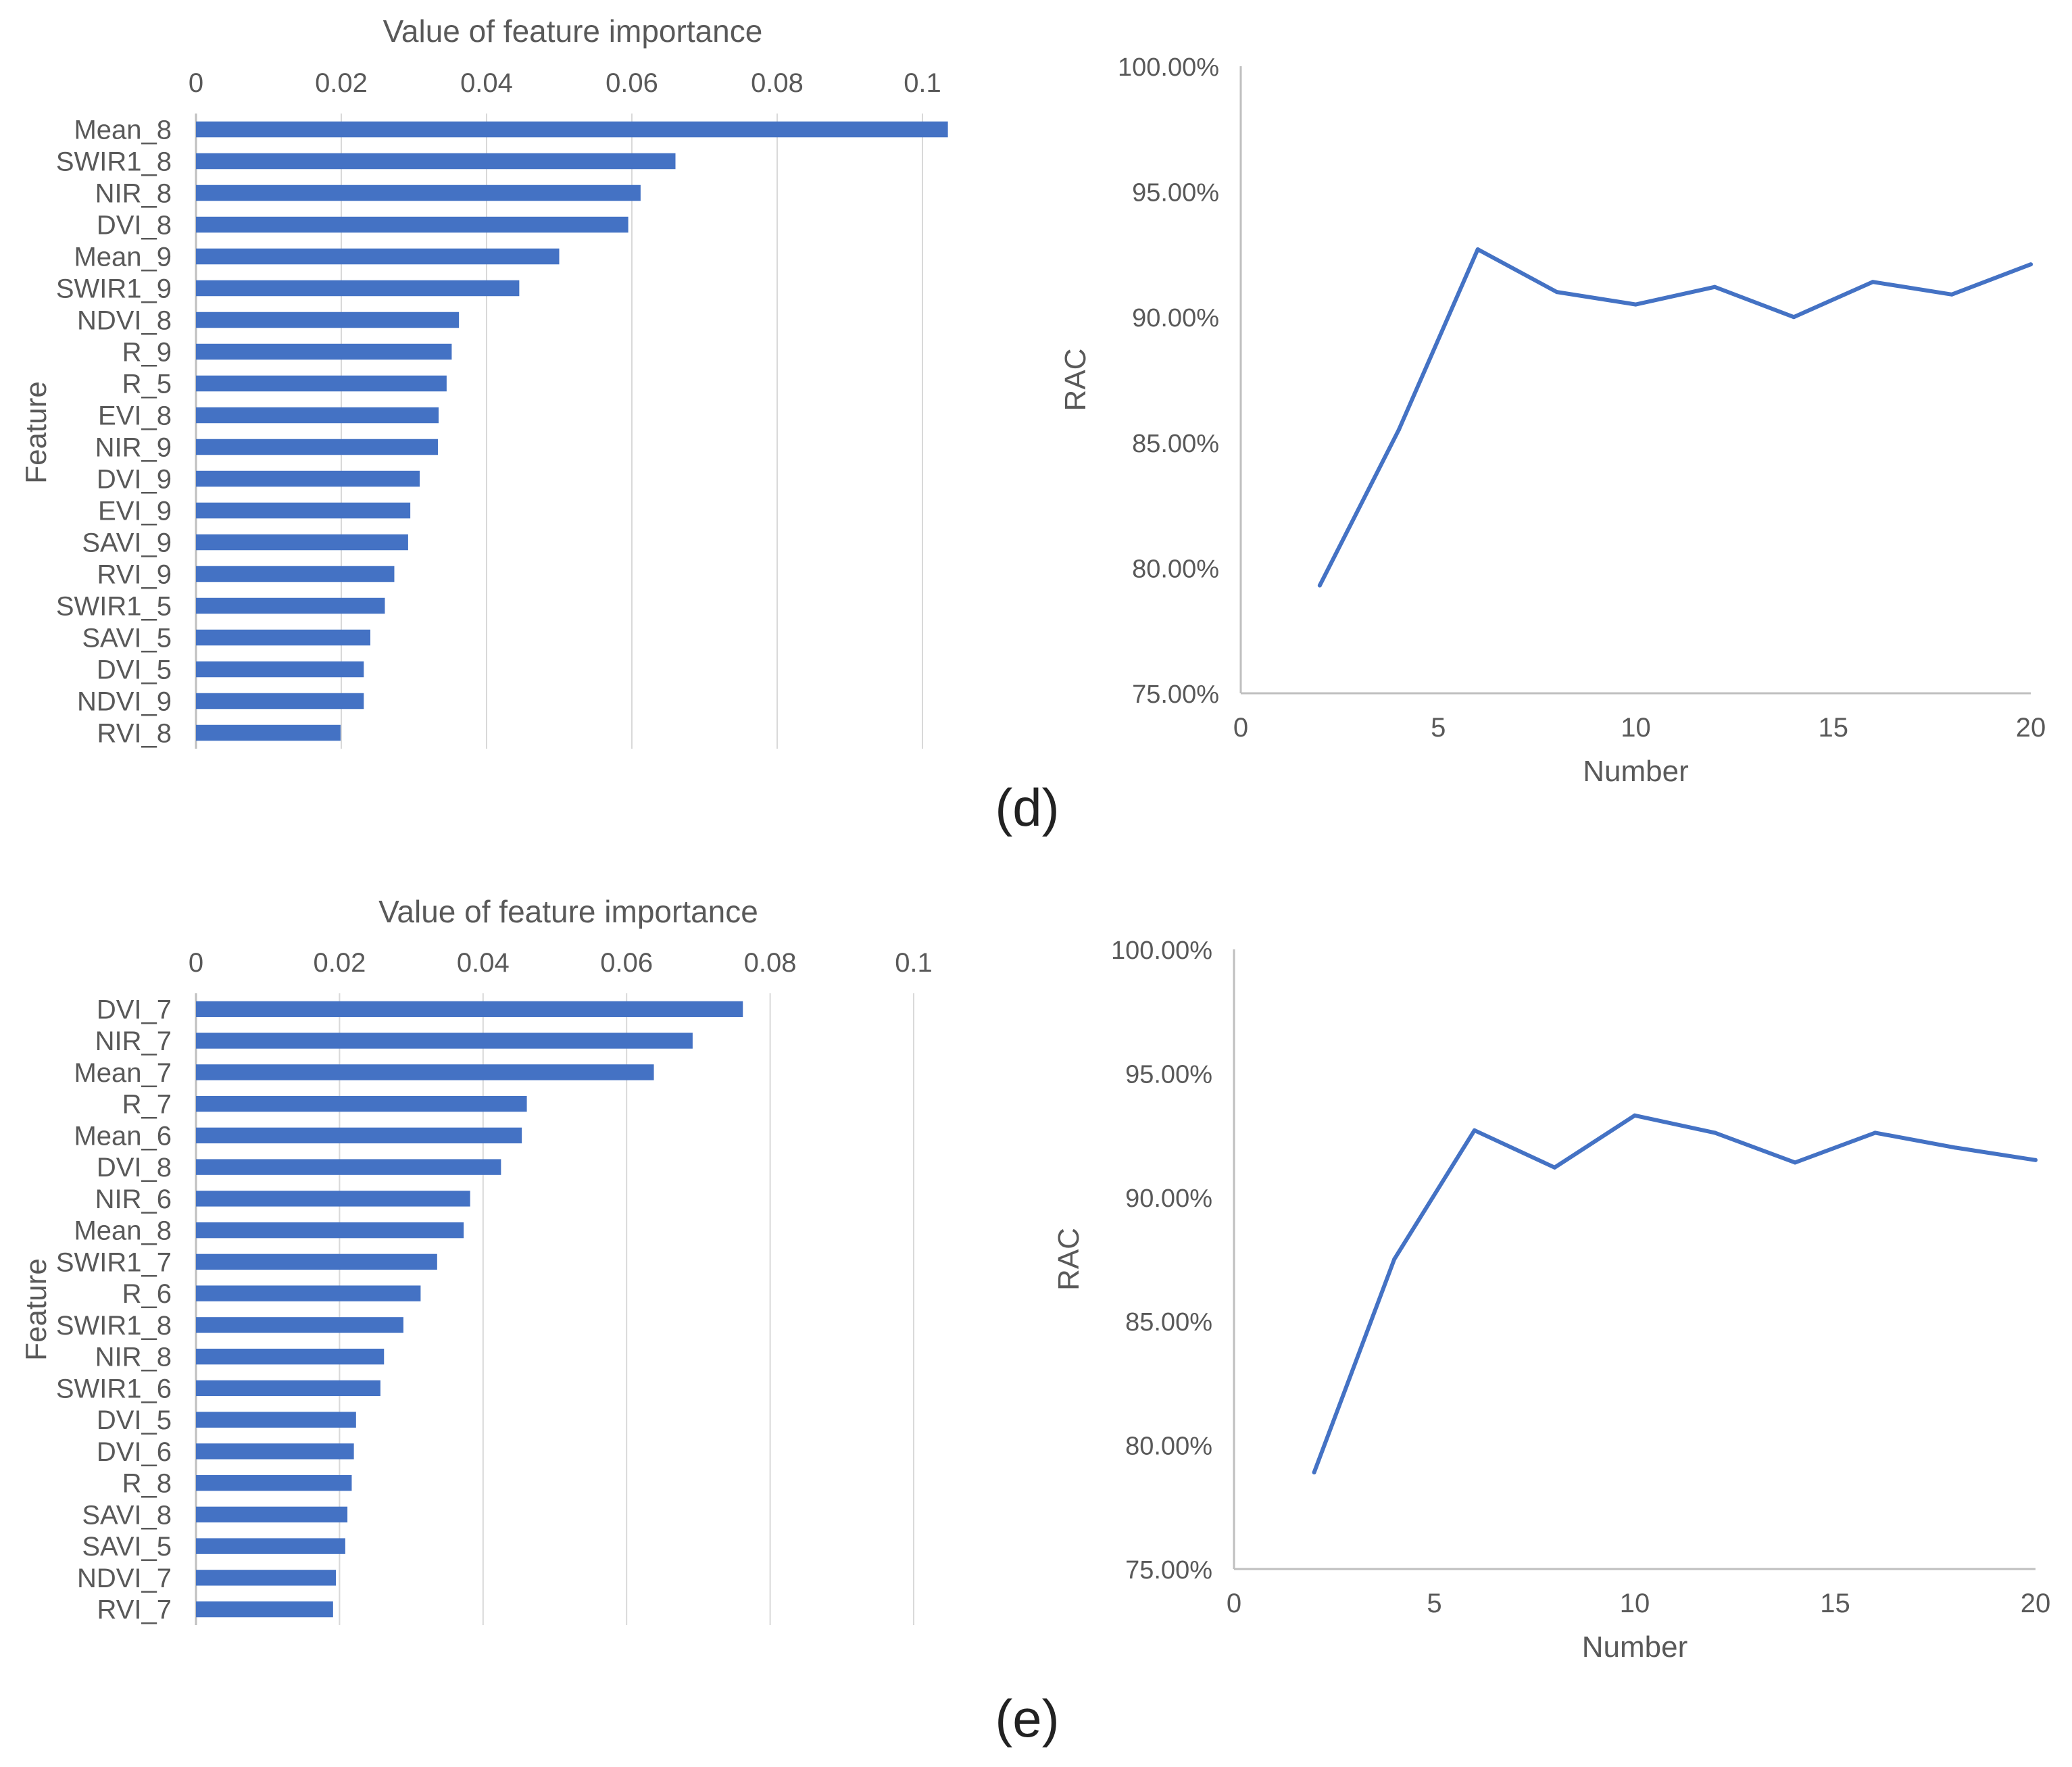  What do you see at coordinates (133, 1357) in the screenshot?
I see `category-label: NIR_8` at bounding box center [133, 1357].